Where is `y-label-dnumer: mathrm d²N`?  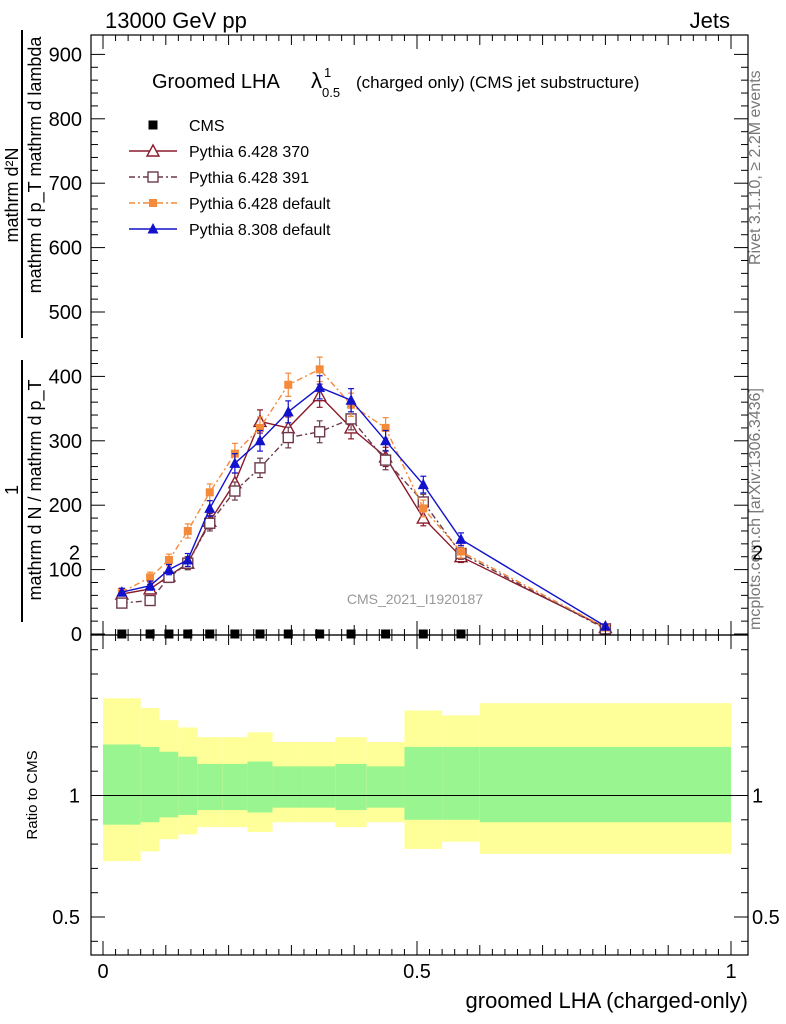 y-label-dnumer: mathrm d²N is located at coordinates (12, 194).